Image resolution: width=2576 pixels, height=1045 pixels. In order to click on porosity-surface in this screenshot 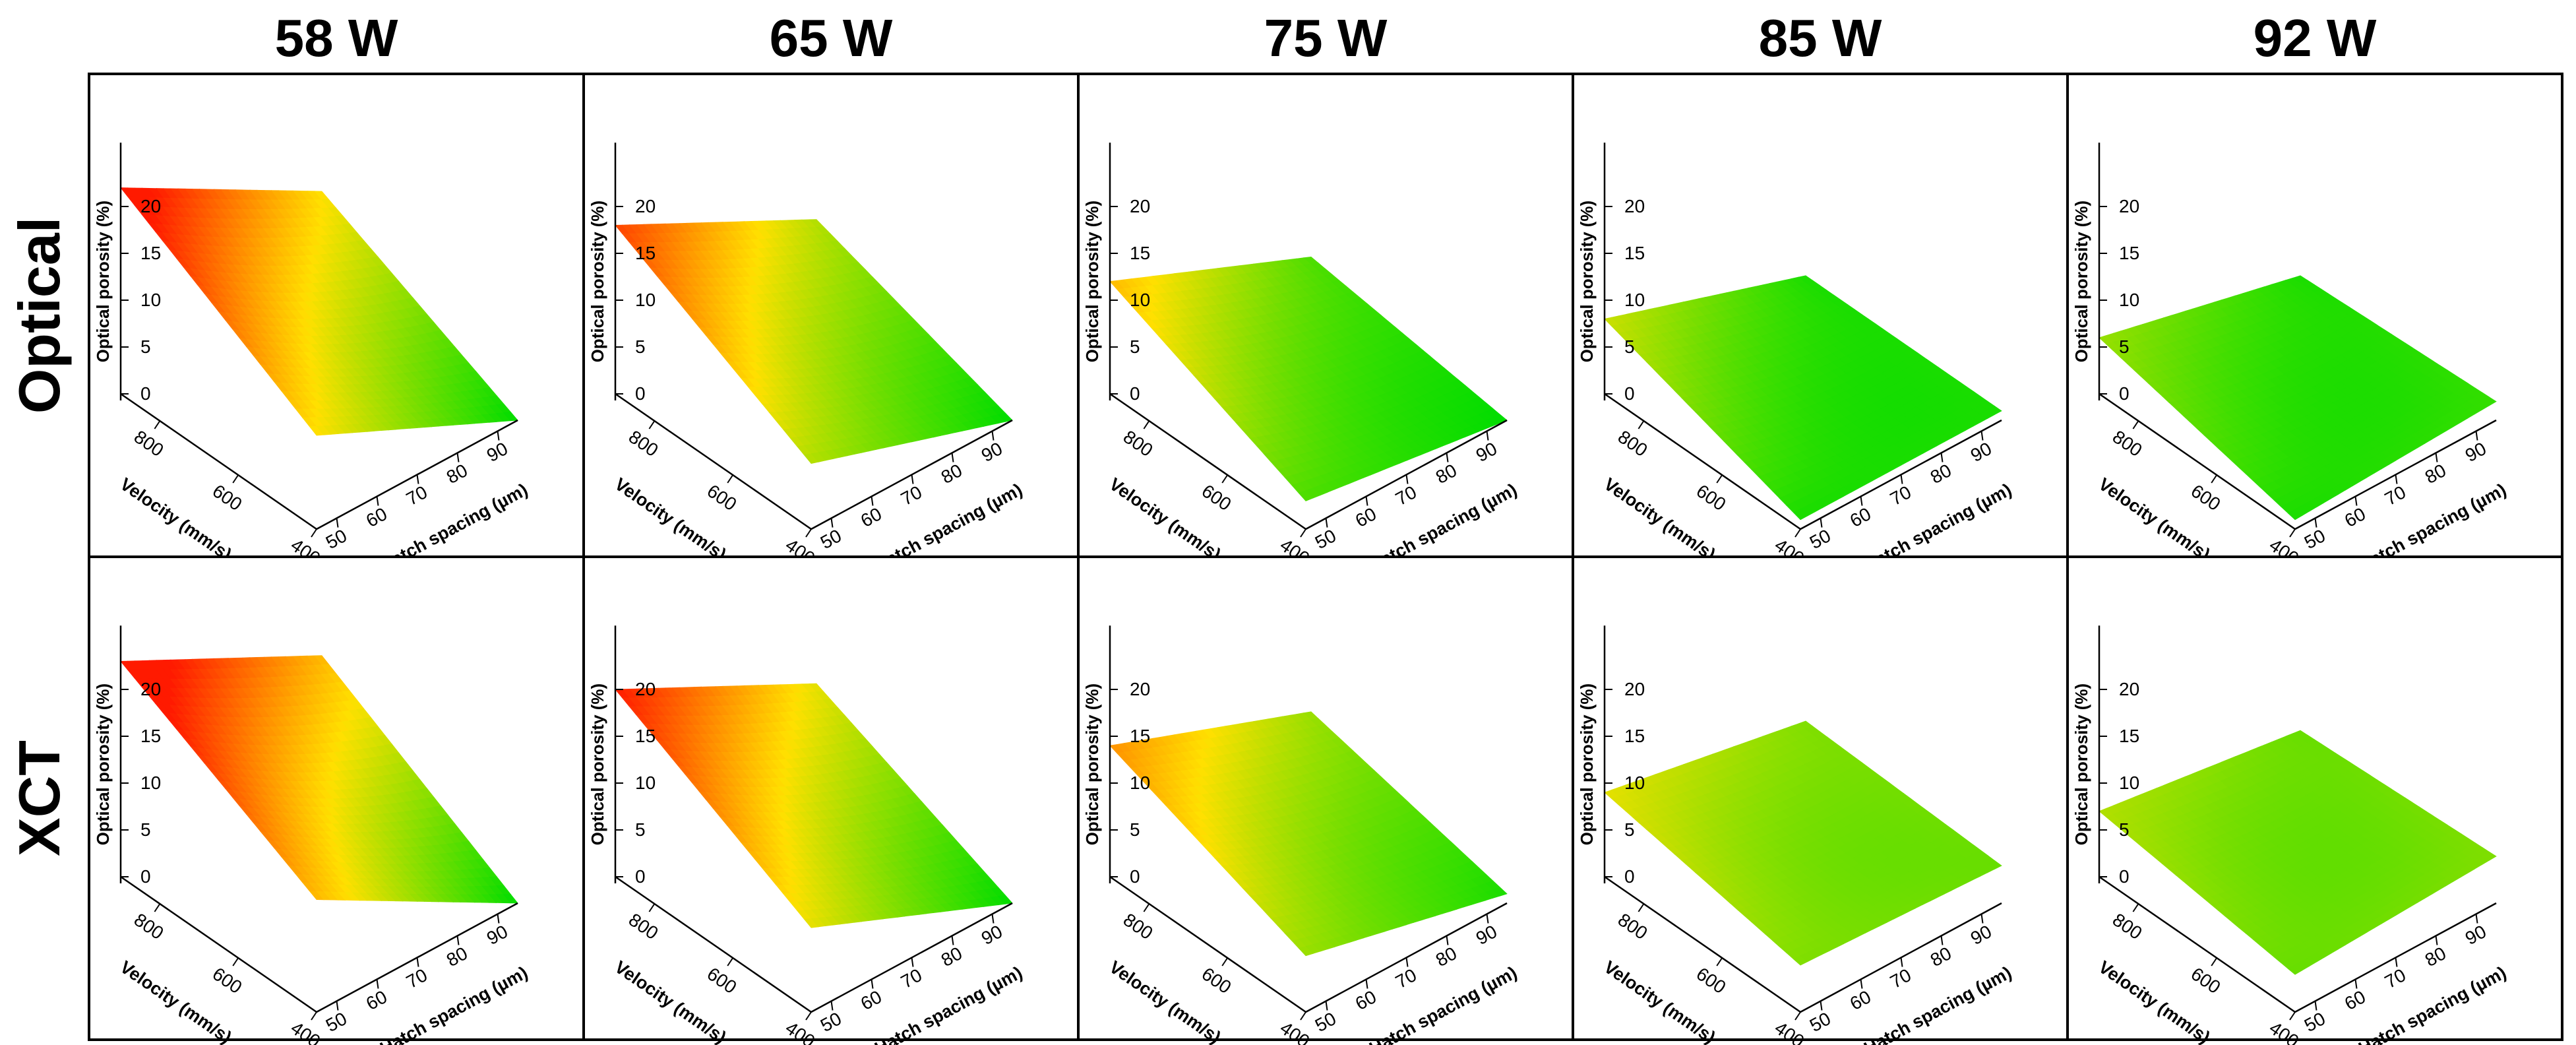, I will do `click(319, 311)`.